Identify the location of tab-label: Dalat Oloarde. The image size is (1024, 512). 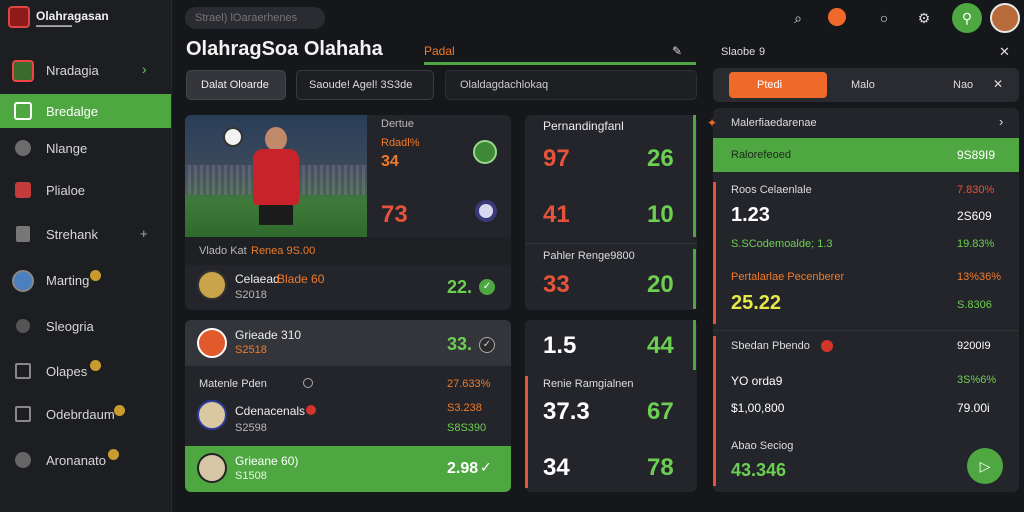
(235, 85).